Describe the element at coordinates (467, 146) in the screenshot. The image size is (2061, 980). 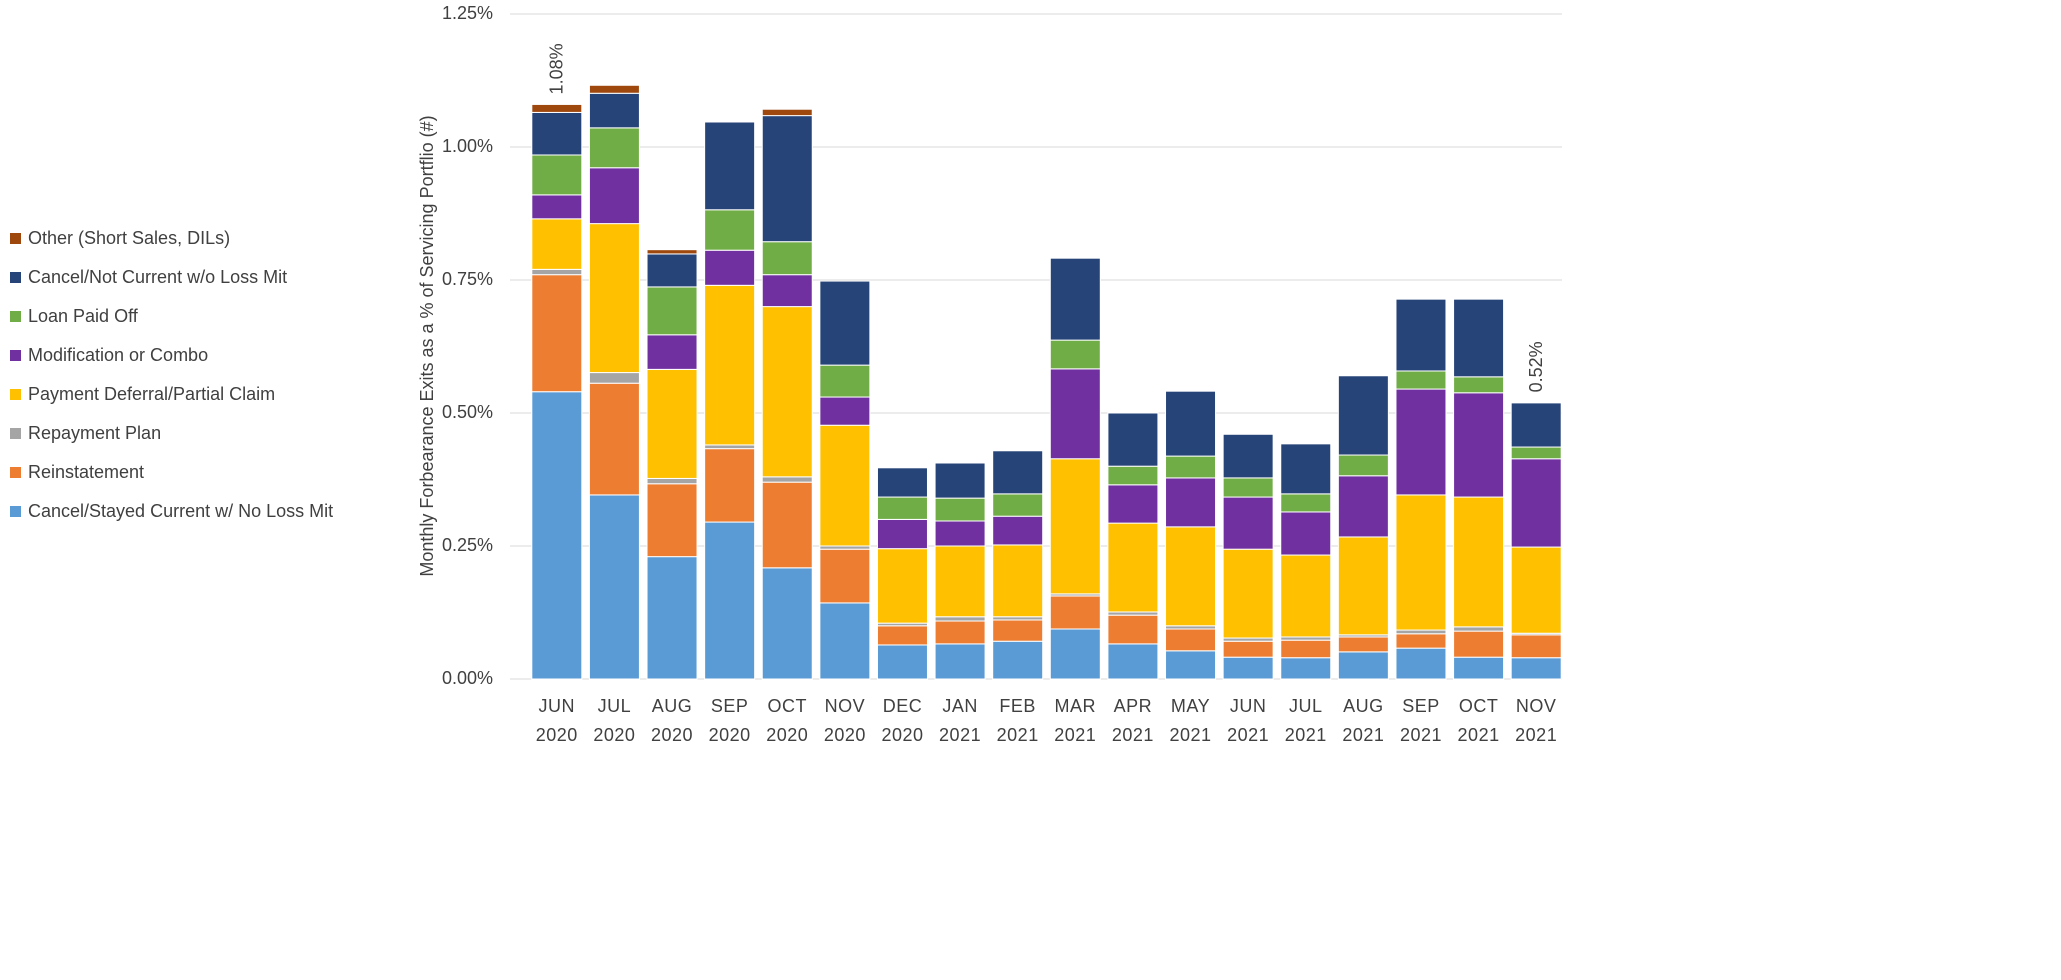
I see `y-tick-label: 1.00%` at that location.